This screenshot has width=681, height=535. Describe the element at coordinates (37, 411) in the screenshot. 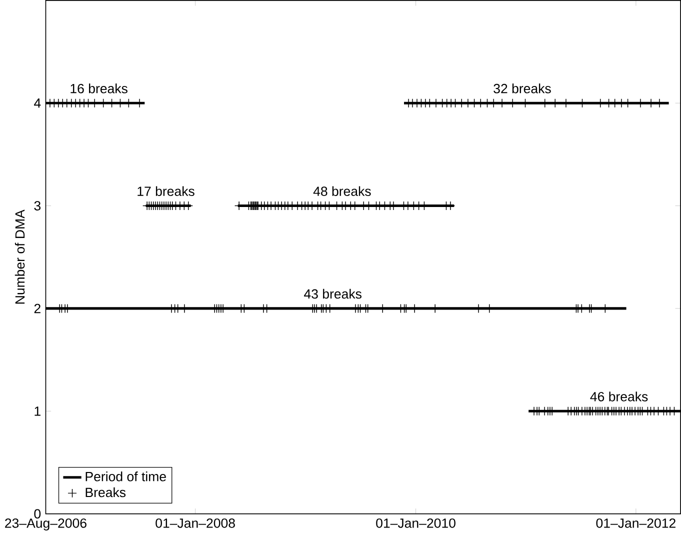

I see `y-tick-label: 1` at that location.